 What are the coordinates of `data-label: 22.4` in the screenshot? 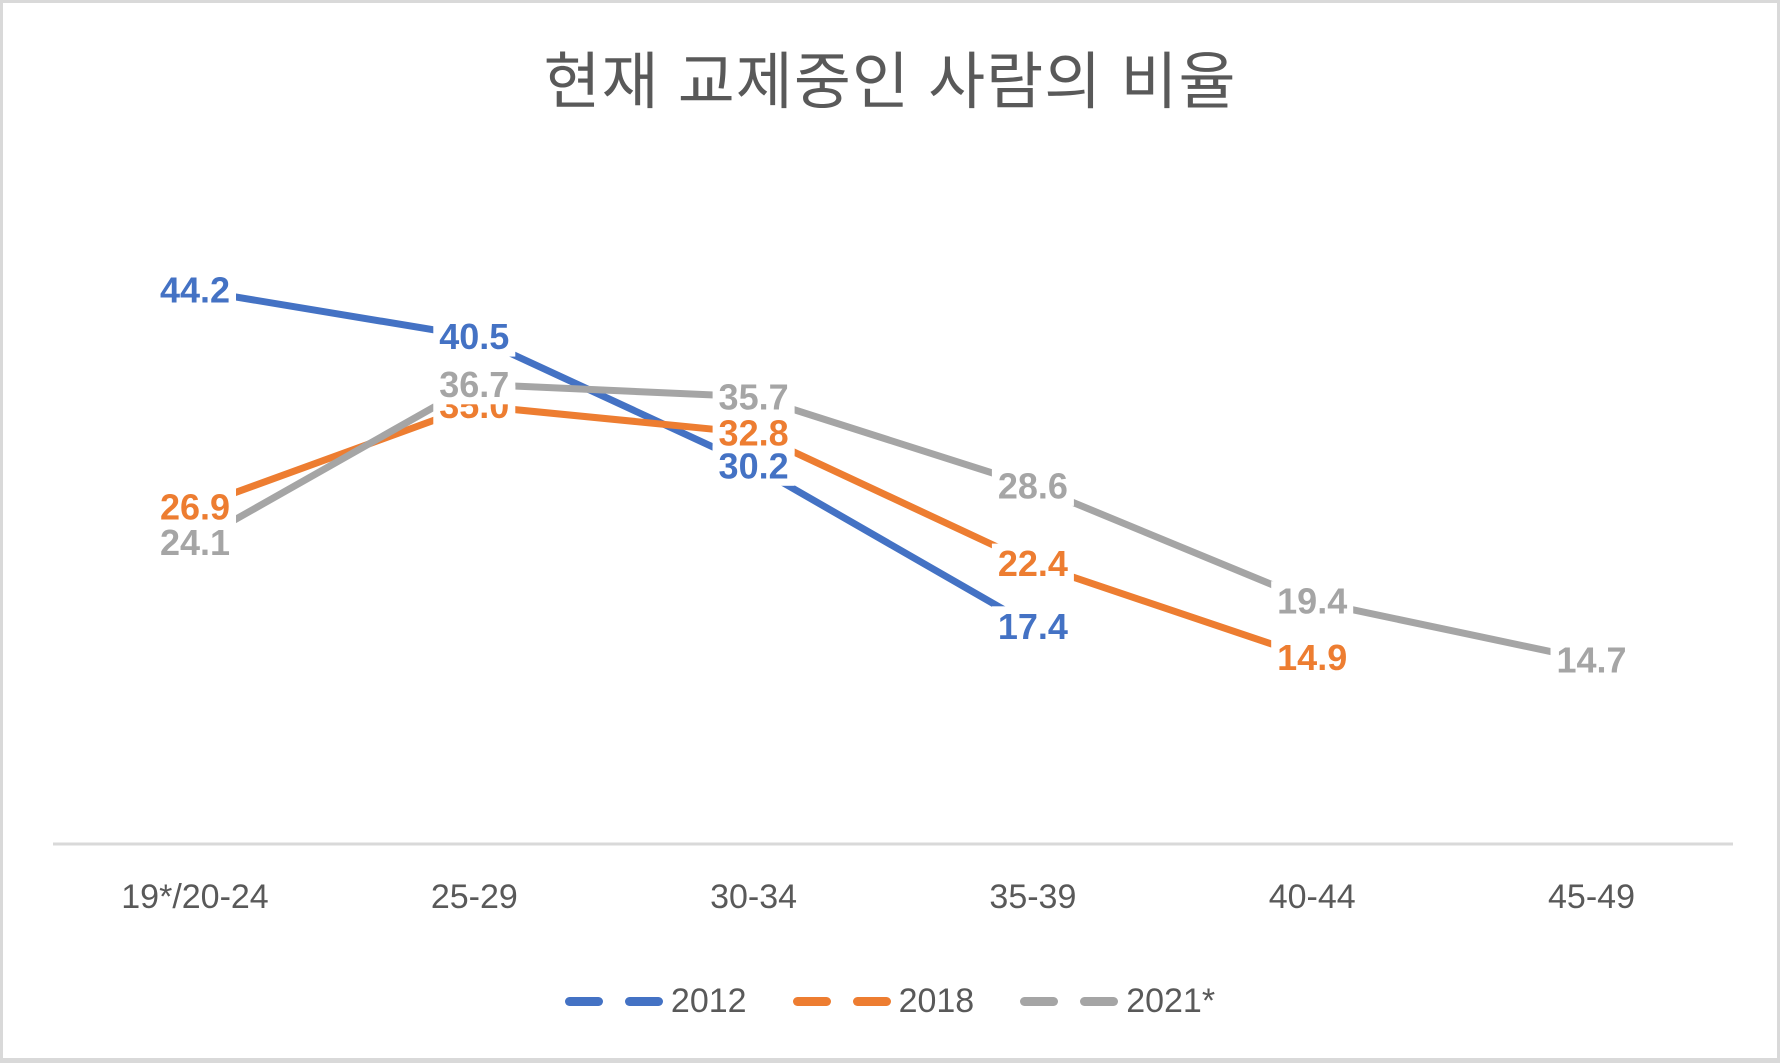 It's located at (1032, 563).